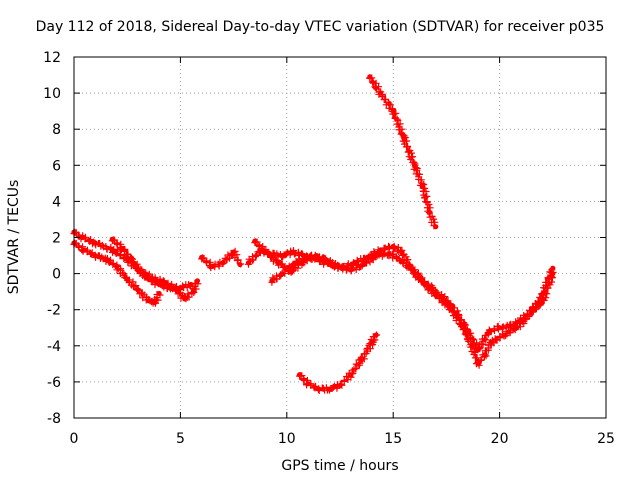  I want to click on x-tick-label: 5, so click(180, 439).